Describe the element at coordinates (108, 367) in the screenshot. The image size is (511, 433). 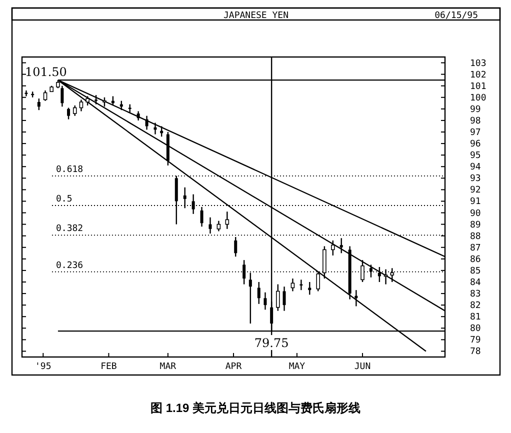
I see `x-tick-label: FEB` at that location.